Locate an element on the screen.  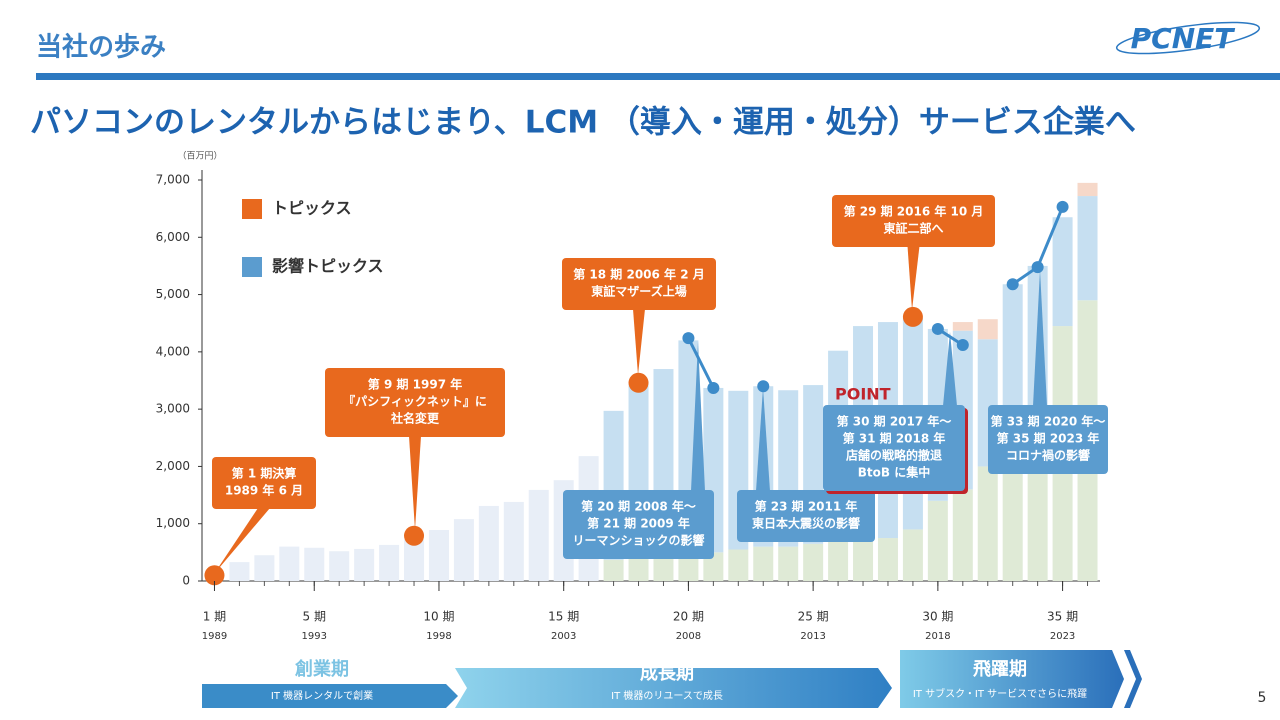
y-tick-label: 5,000 is located at coordinates (173, 294).